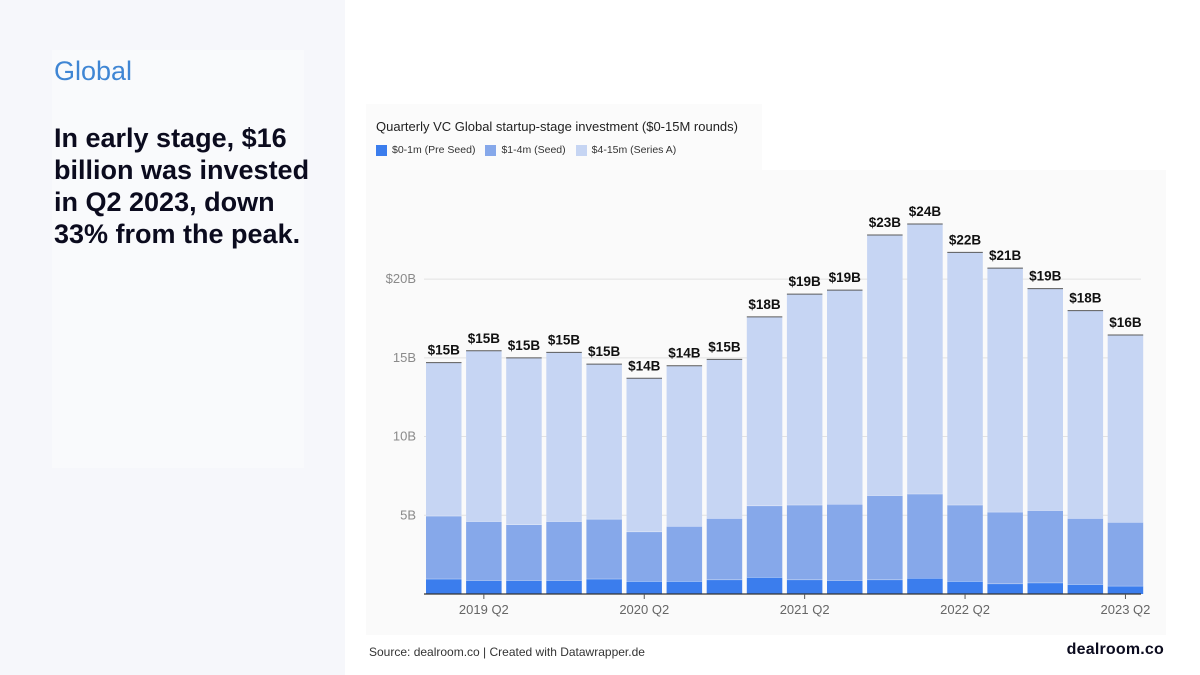  What do you see at coordinates (965, 609) in the screenshot?
I see `x-tick-label: 2022 Q2` at bounding box center [965, 609].